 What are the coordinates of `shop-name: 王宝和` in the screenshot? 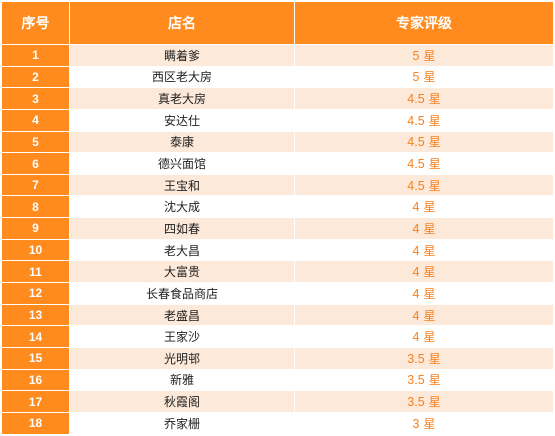 It's located at (182, 185).